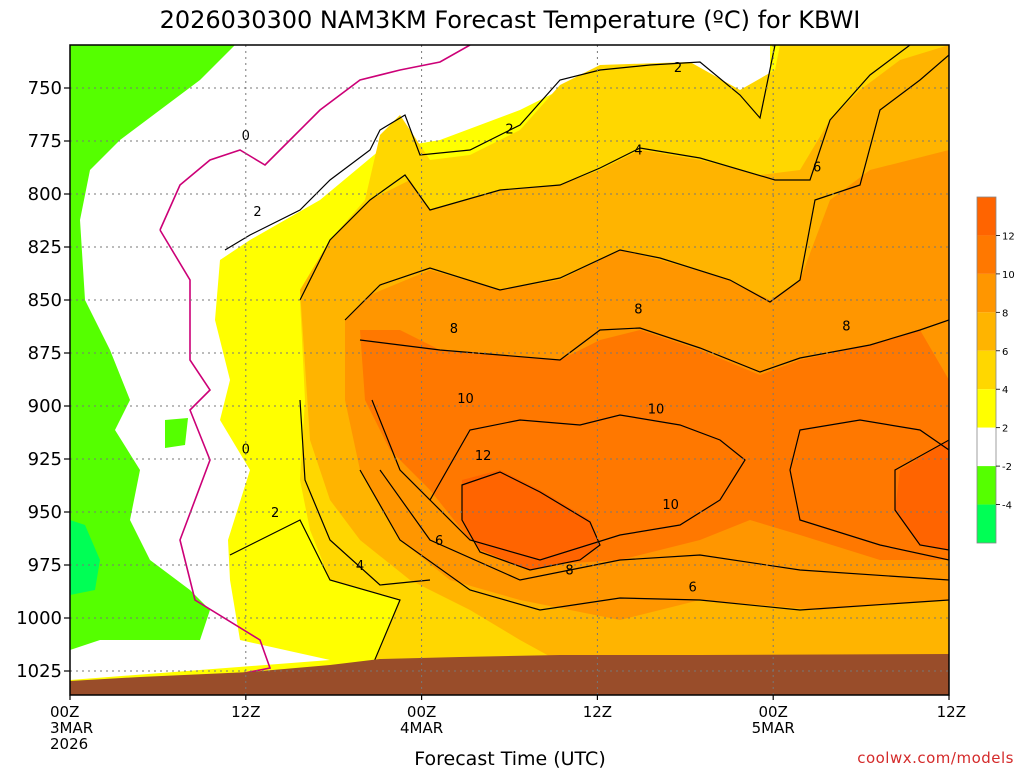 This screenshot has height=768, width=1024. I want to click on y-tick-label: 875, so click(45, 353).